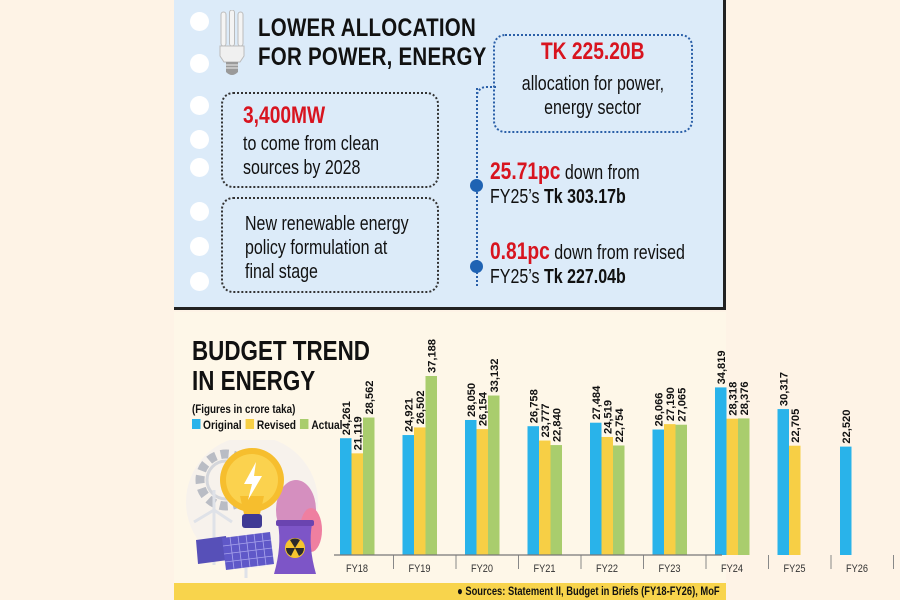 The image size is (900, 600). Describe the element at coordinates (222, 425) in the screenshot. I see `legend-label: Original` at that location.